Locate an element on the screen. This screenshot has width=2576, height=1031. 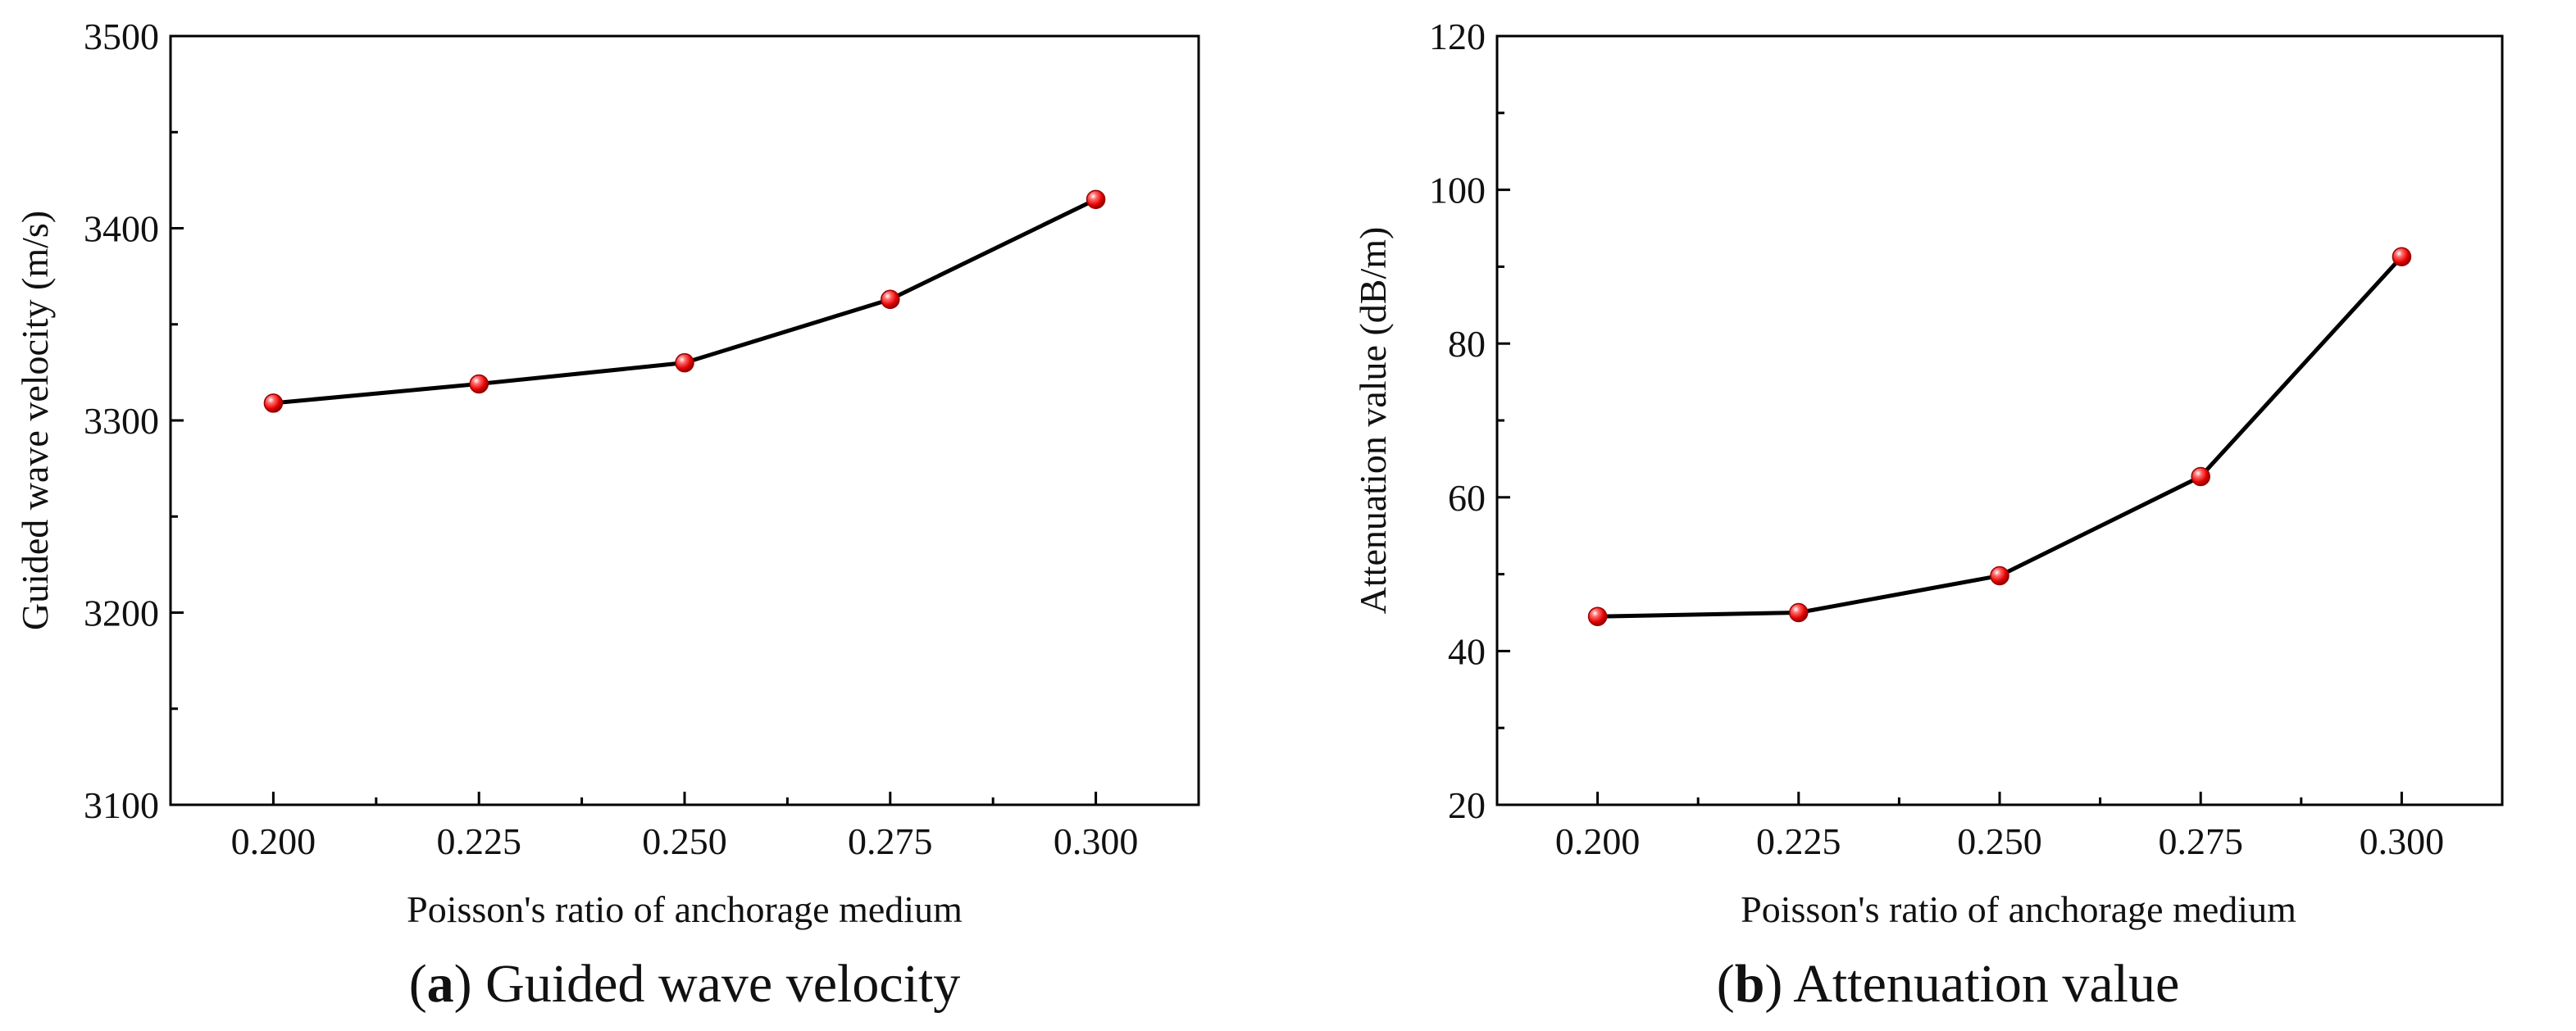
chart-a-x-ticks is located at coordinates (684, 798).